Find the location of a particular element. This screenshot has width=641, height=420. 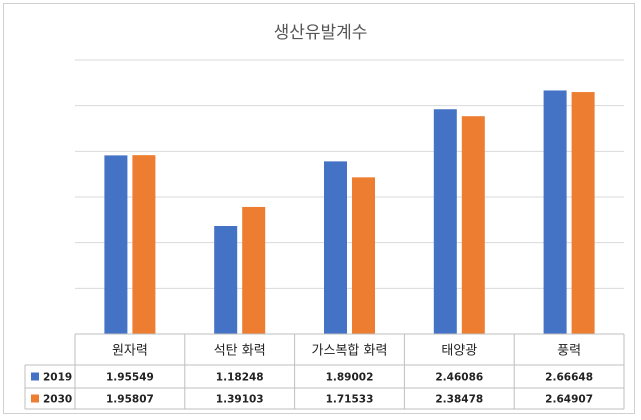

data-label-2030: 2.38478 is located at coordinates (459, 400).